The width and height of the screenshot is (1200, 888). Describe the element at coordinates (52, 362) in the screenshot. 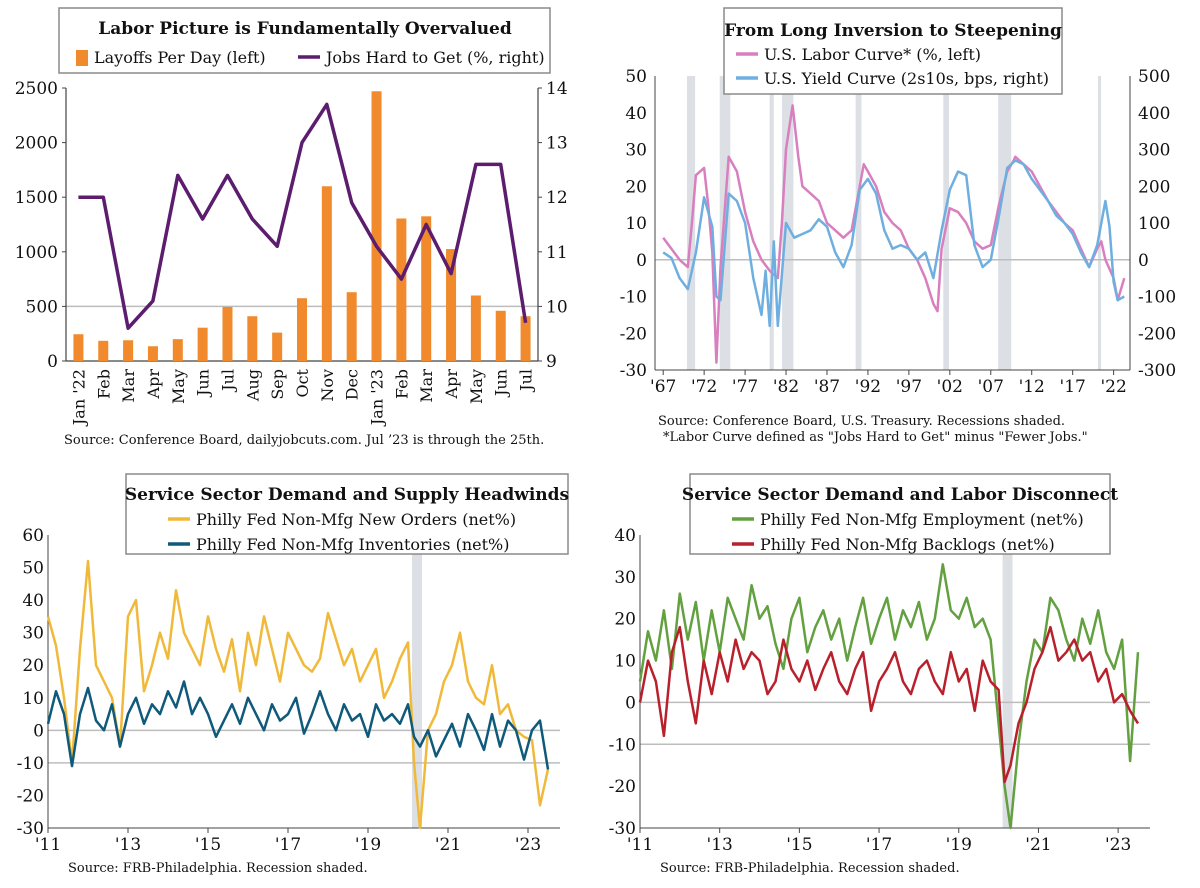

I see `left-tick-label: 0` at that location.